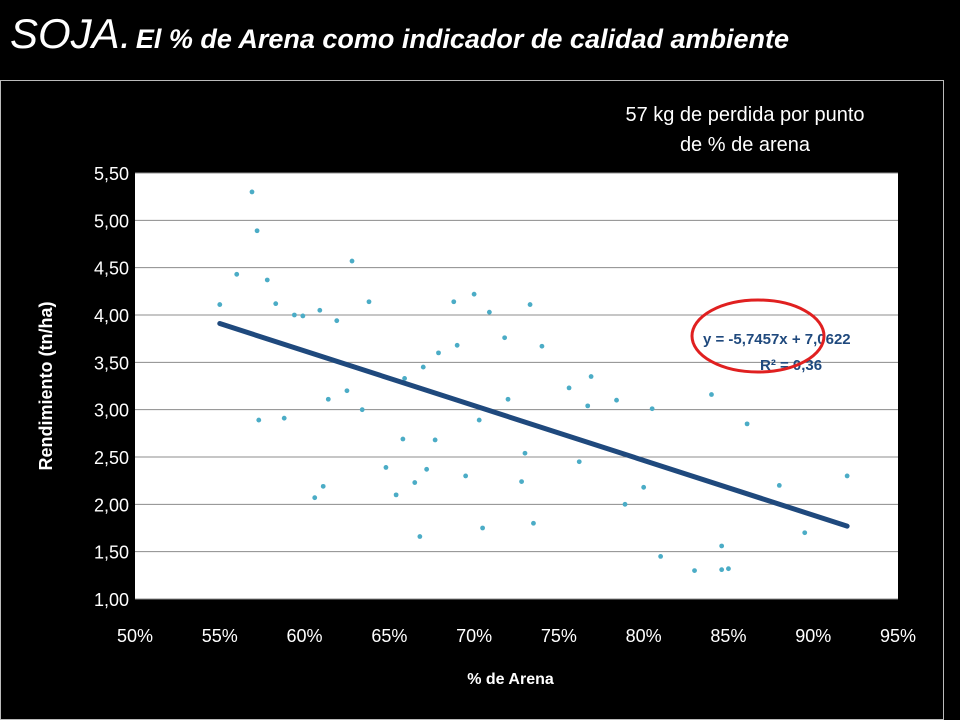  I want to click on annotation-line-1: 57 kg de perdida por punto, so click(745, 115).